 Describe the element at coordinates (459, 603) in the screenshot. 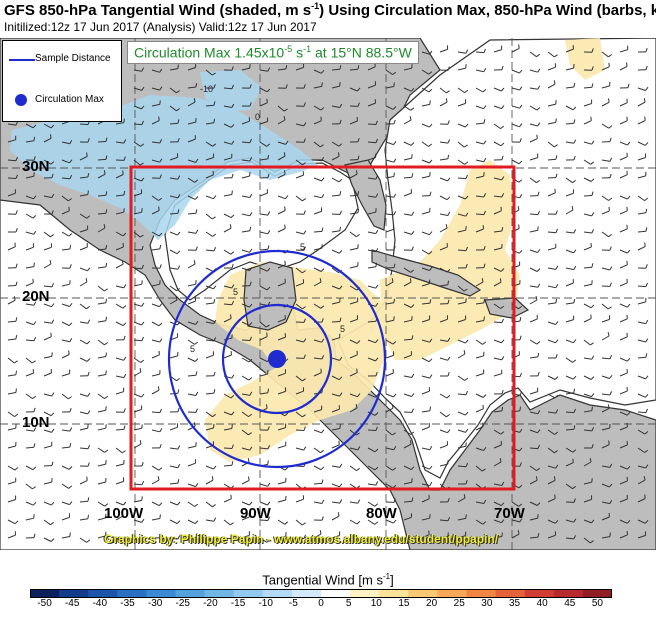

I see `colorbar-tick-label: 25` at that location.